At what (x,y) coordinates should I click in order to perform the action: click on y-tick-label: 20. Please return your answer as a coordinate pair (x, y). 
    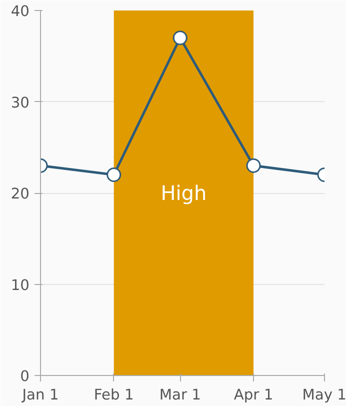
    Looking at the image, I should click on (20, 194).